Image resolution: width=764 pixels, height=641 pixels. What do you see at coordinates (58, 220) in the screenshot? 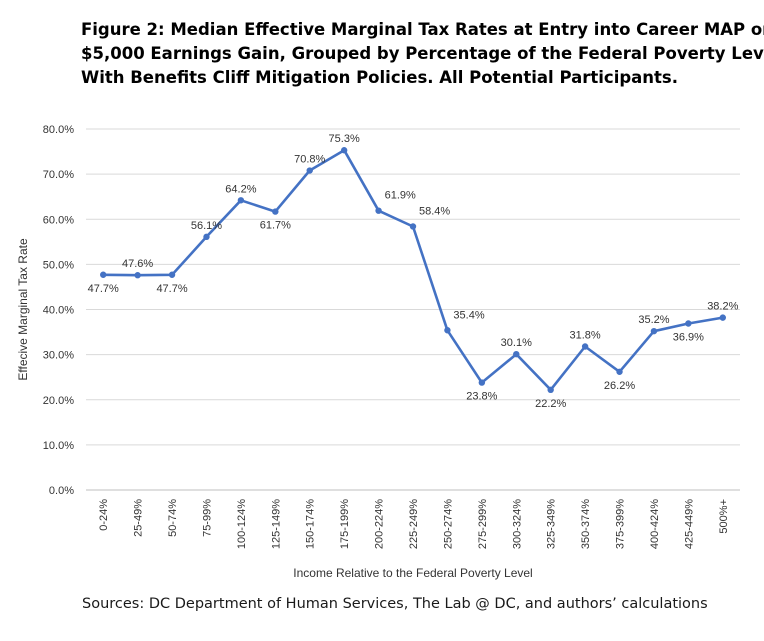
I see `y-tick-label: 60.0%` at bounding box center [58, 220].